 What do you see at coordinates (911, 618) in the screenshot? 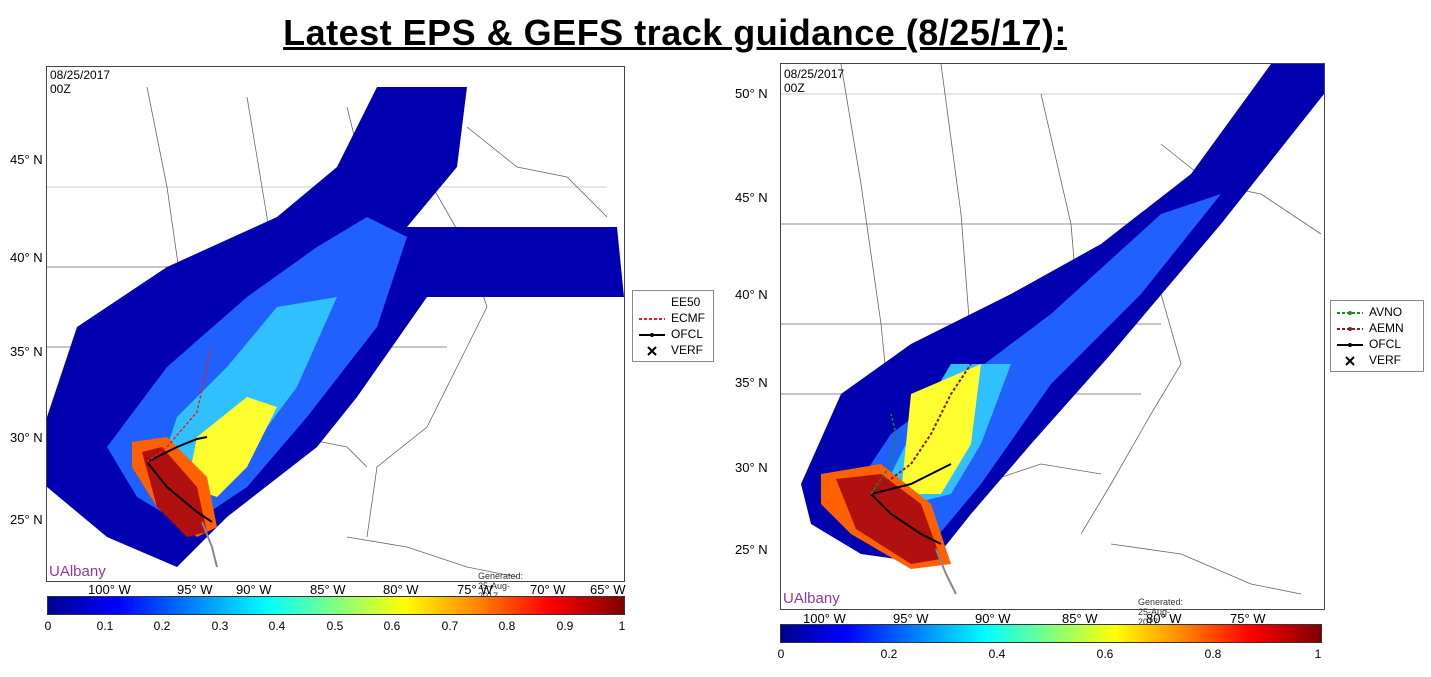
I see `right-lon-label: 95° W` at bounding box center [911, 618].